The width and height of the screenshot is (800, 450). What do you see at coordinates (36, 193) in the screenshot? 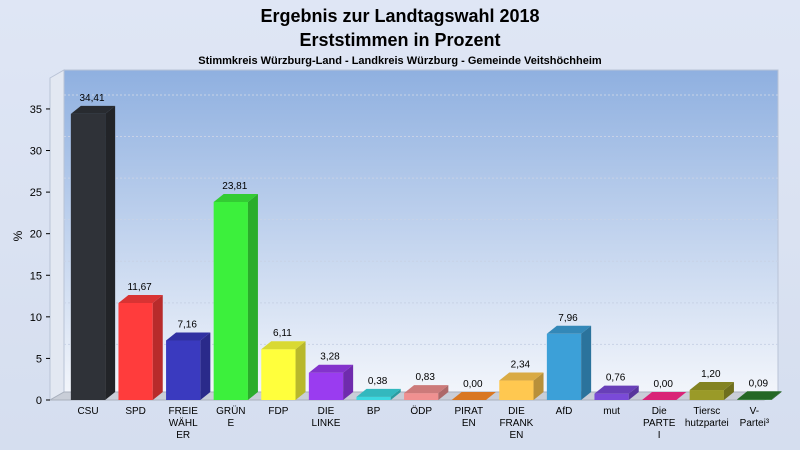
I see `y-tick-label: 25` at bounding box center [36, 193].